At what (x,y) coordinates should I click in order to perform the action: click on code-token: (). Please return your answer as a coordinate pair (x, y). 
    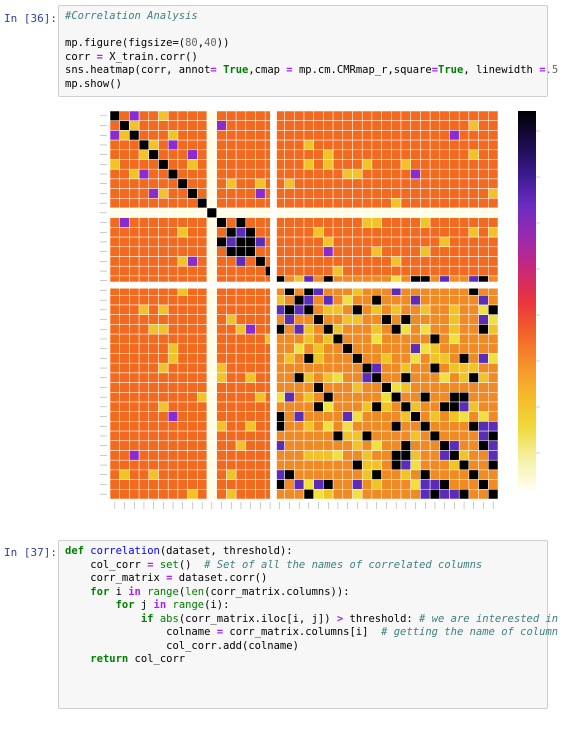
    Looking at the image, I should click on (191, 564).